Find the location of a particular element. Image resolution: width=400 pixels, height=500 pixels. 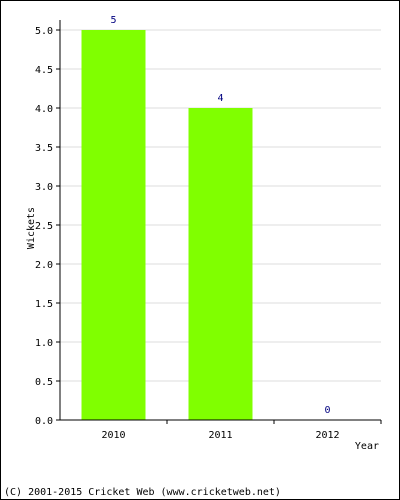

y-tick-label: 4.5 is located at coordinates (44, 70).